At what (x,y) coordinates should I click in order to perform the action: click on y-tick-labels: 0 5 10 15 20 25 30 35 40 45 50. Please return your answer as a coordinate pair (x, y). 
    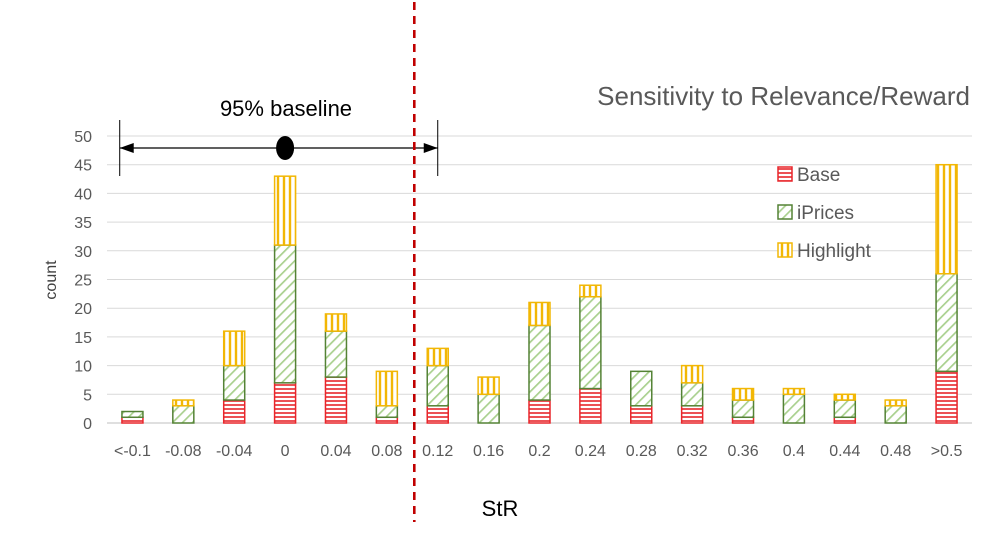
    Looking at the image, I should click on (83, 281).